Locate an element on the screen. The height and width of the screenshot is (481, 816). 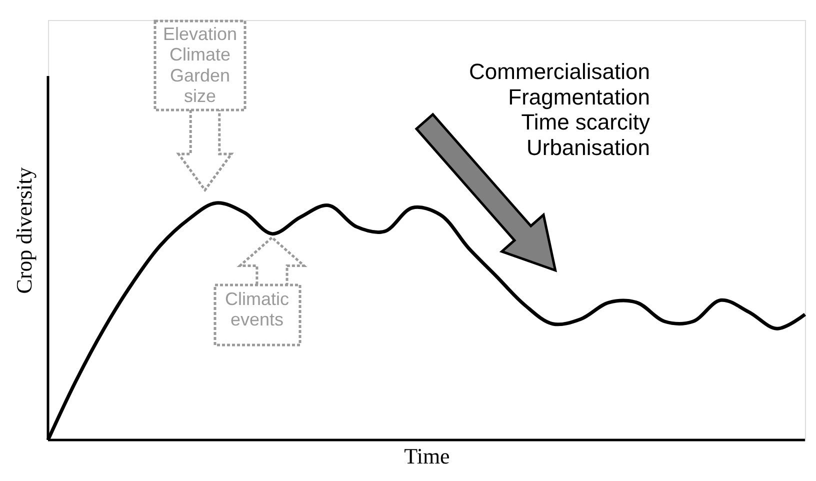
text: Commercialisation Fragmentation Time scarcity Urbanisation is located at coordinates (559, 109).